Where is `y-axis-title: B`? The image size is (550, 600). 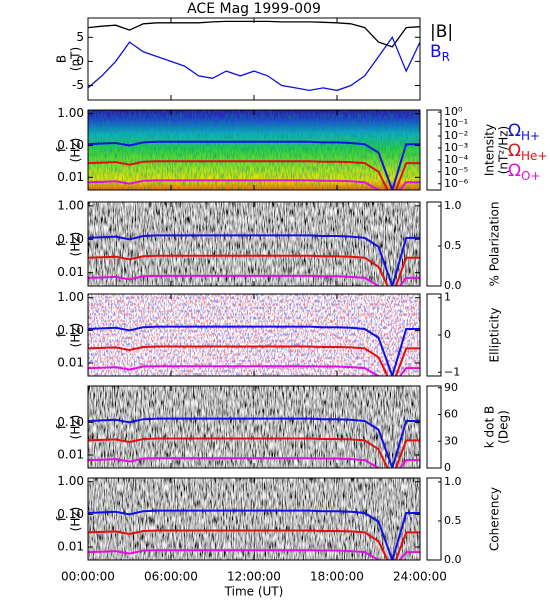 y-axis-title: B is located at coordinates (62, 59).